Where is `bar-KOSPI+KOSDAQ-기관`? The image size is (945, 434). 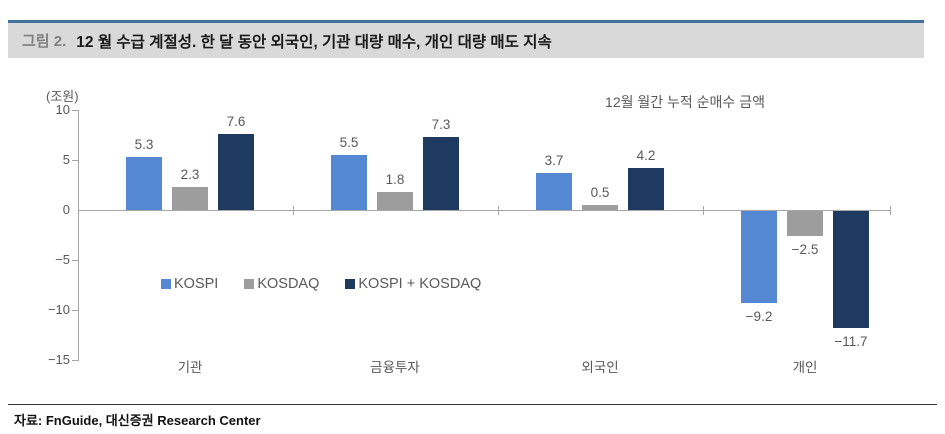
bar-KOSPI+KOSDAQ-기관 is located at coordinates (236, 172).